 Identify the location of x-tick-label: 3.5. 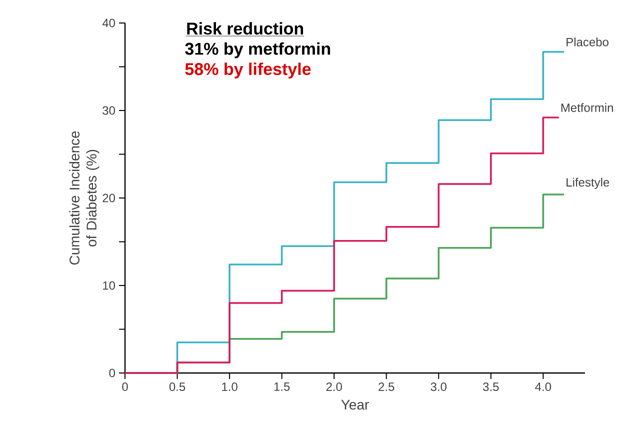
(491, 387).